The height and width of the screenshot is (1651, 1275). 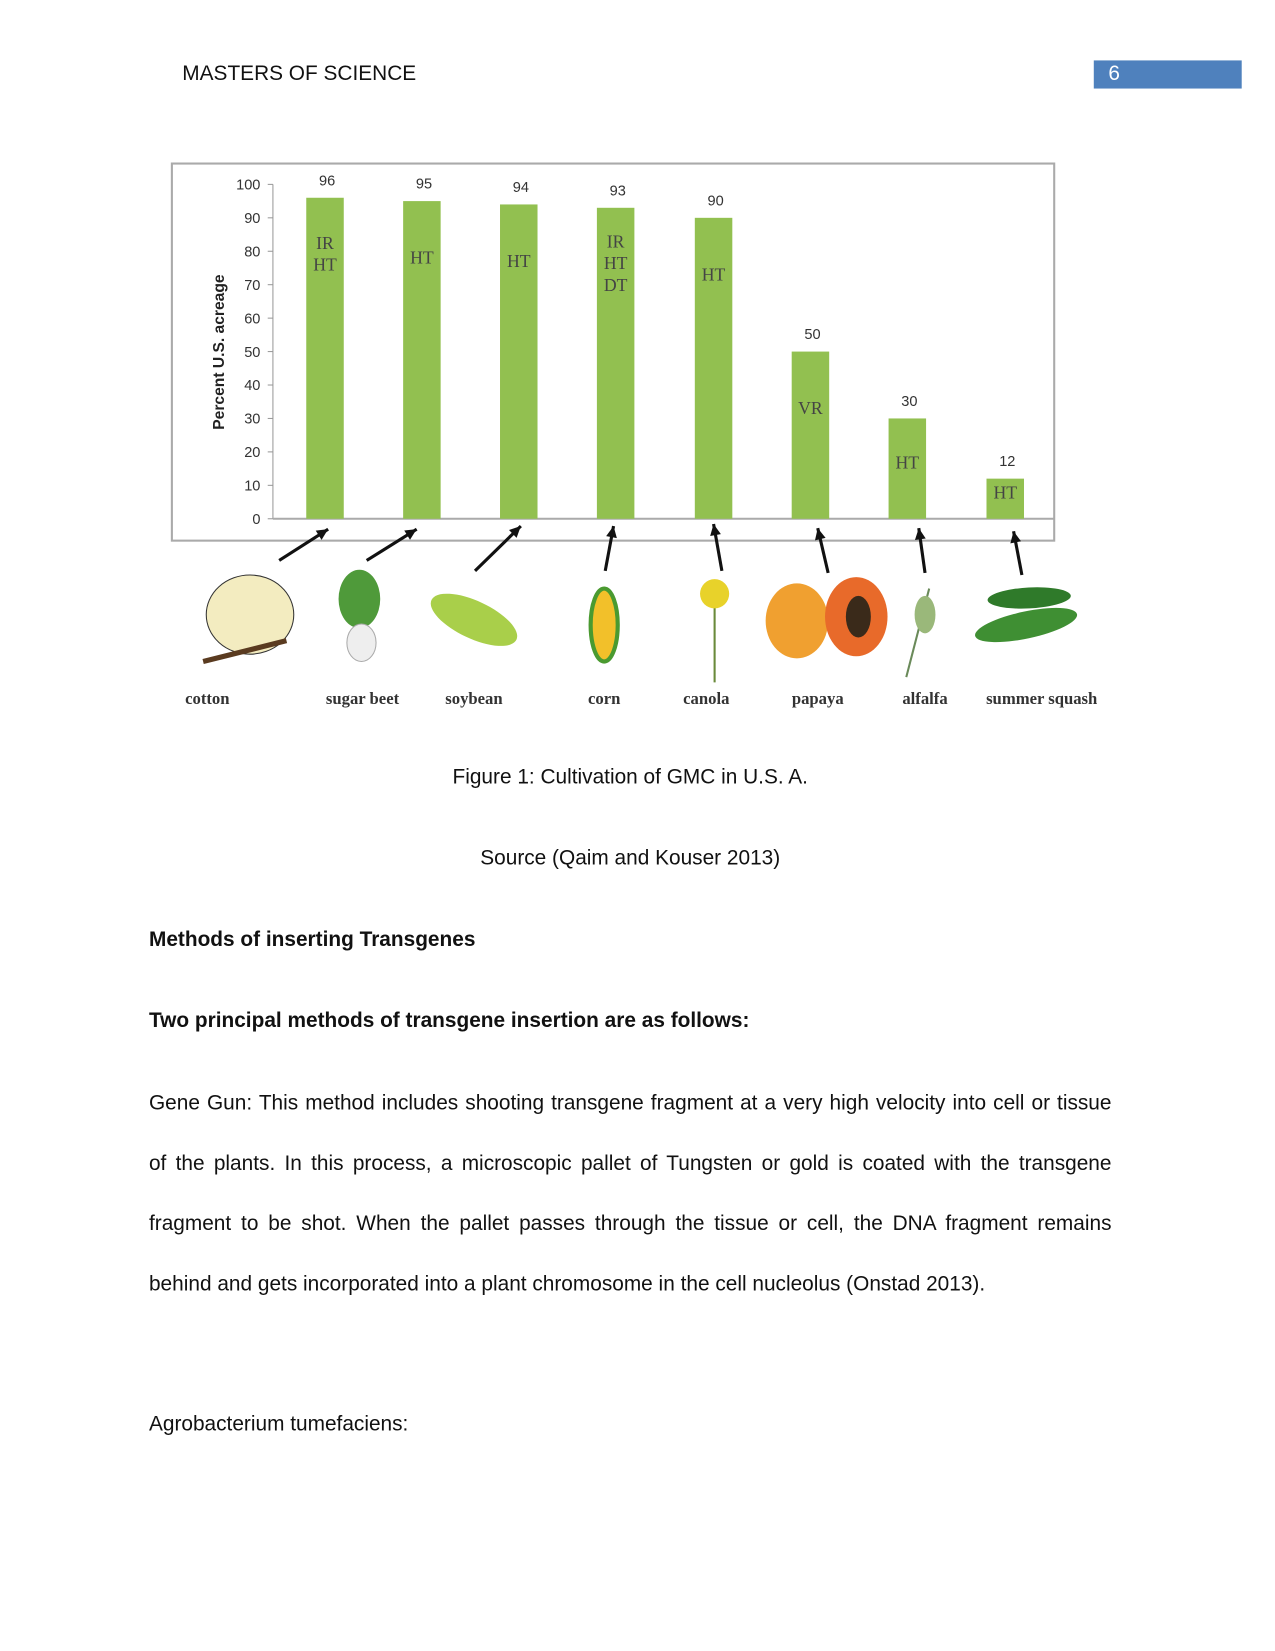 I want to click on category-label: corn, so click(x=604, y=698).